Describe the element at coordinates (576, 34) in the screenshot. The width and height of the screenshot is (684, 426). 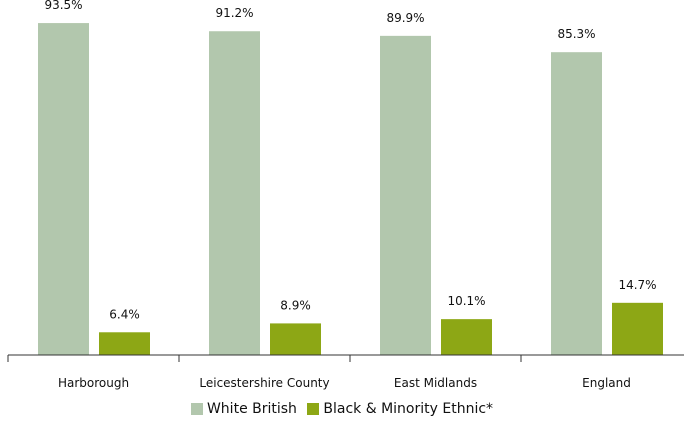
I see `data-label-white-british-3: 85.3%` at that location.